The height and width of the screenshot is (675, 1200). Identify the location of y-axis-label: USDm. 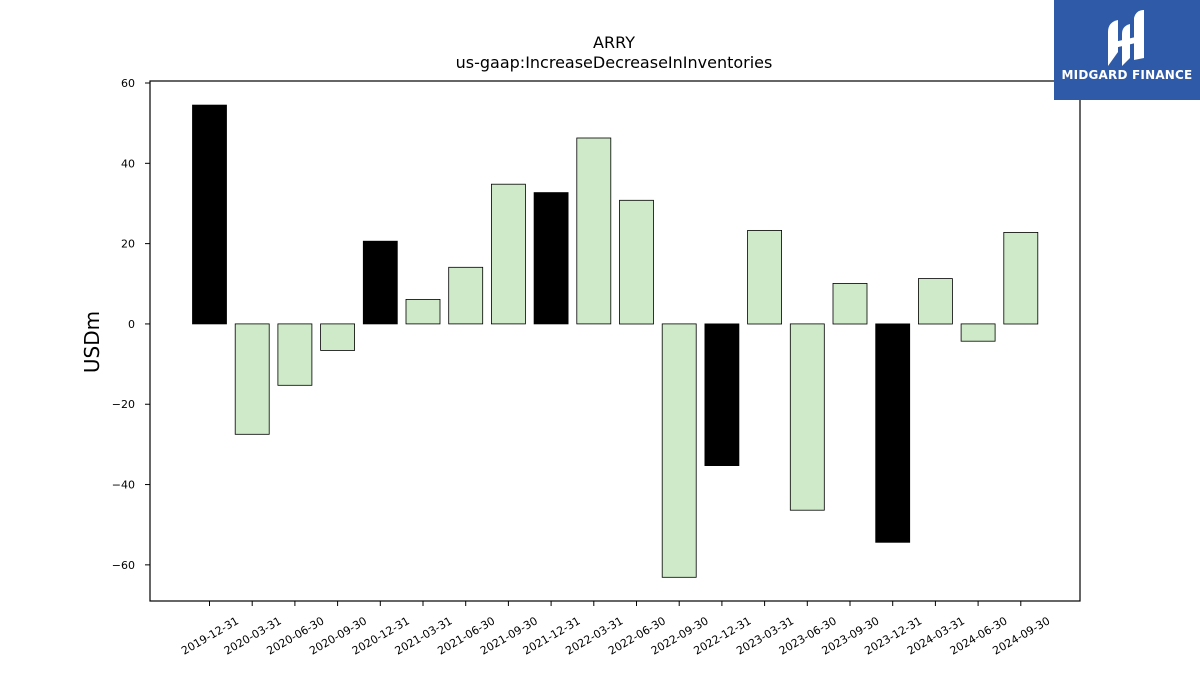
(92, 342).